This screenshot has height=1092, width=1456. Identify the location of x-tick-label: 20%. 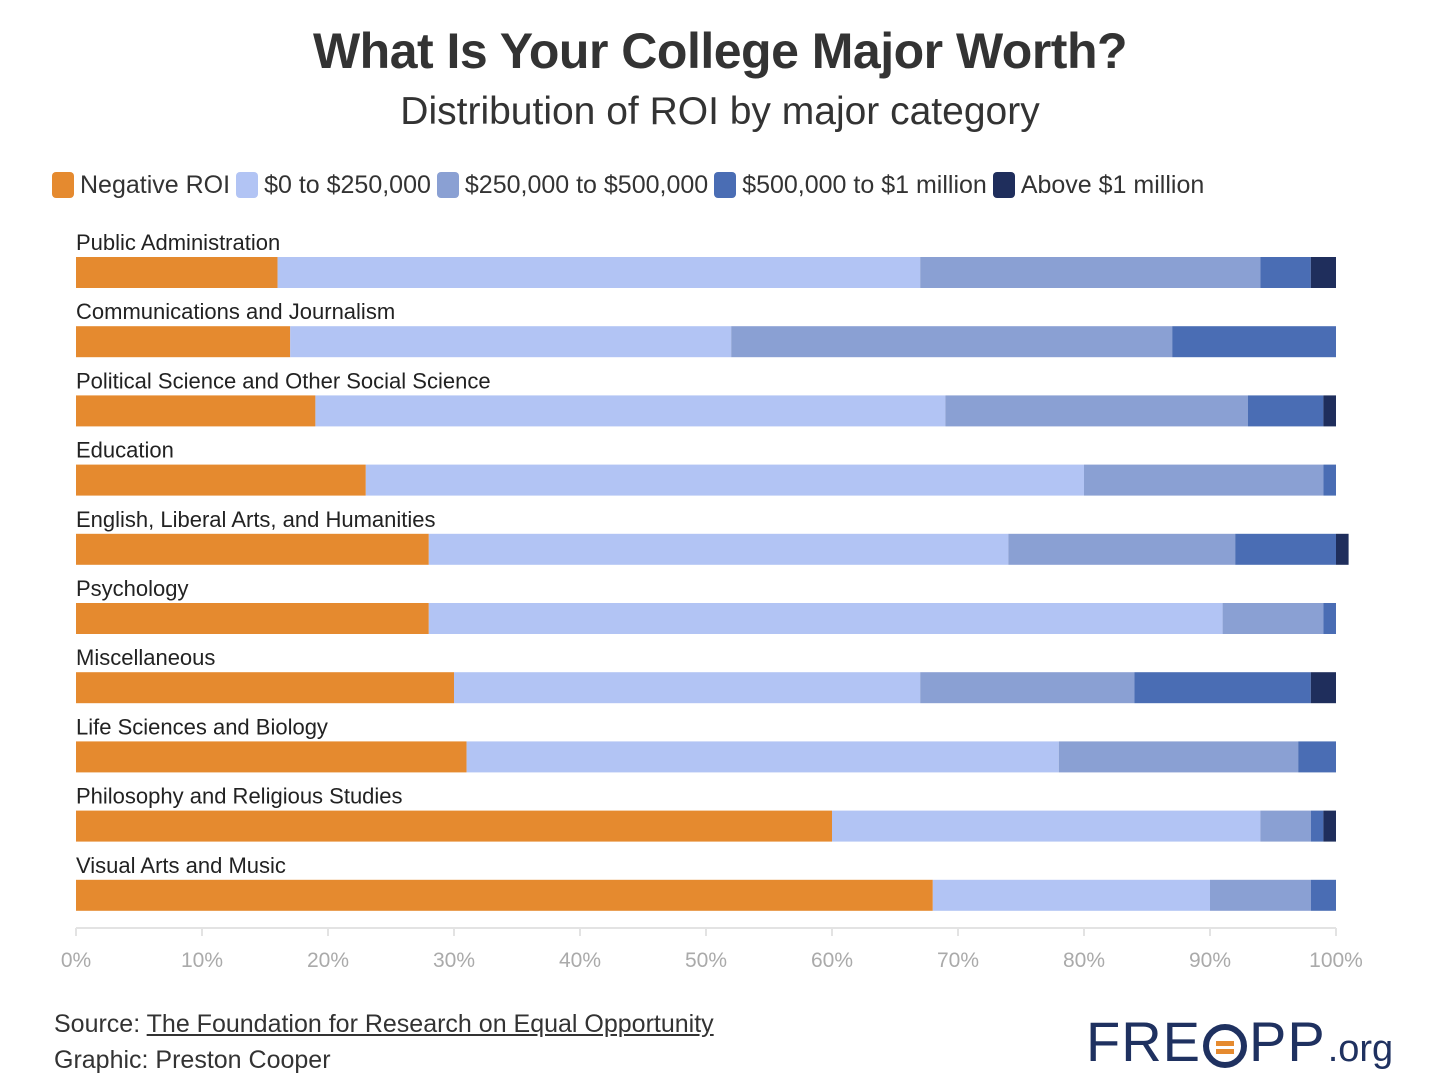
(328, 960).